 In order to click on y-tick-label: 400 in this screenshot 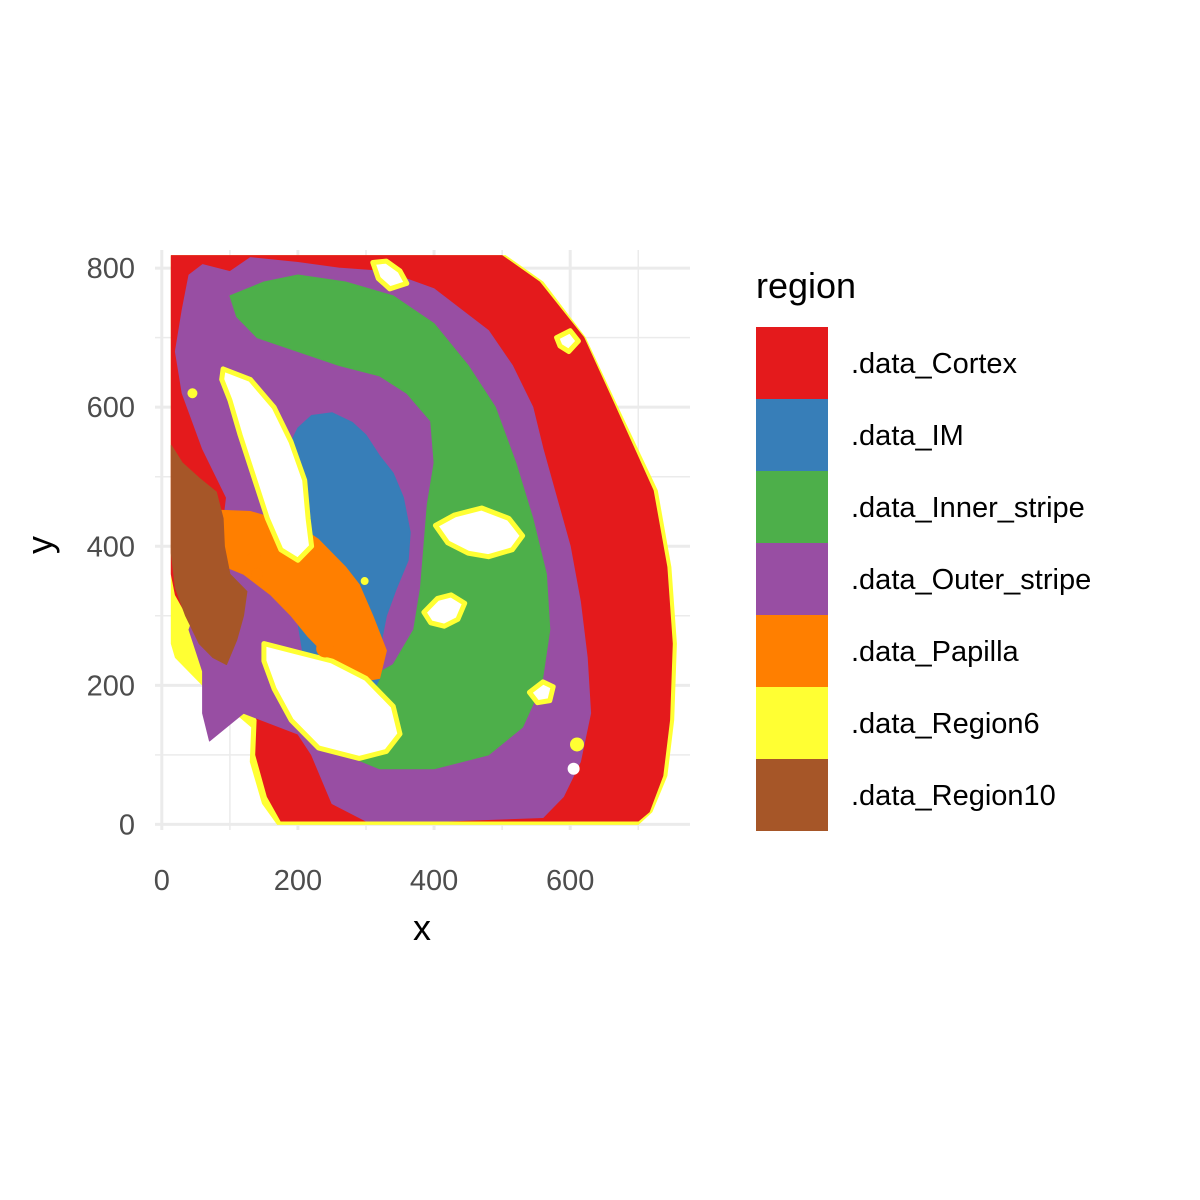, I will do `click(111, 547)`.